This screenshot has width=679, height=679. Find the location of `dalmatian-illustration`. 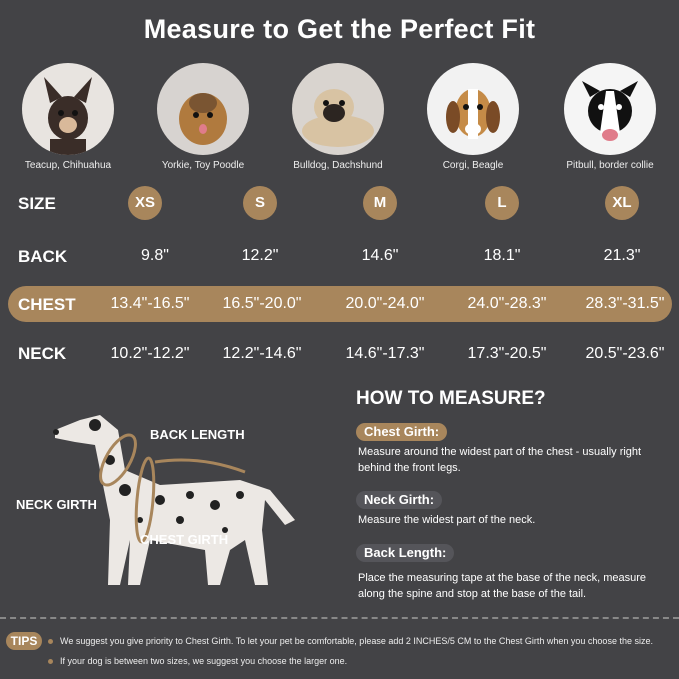

dalmatian-illustration is located at coordinates (174, 500).